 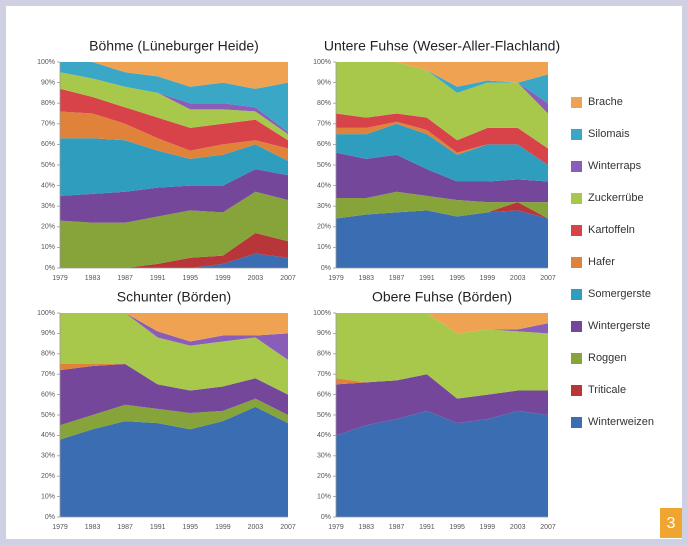 I want to click on legend-label: Winterraps, so click(x=615, y=166).